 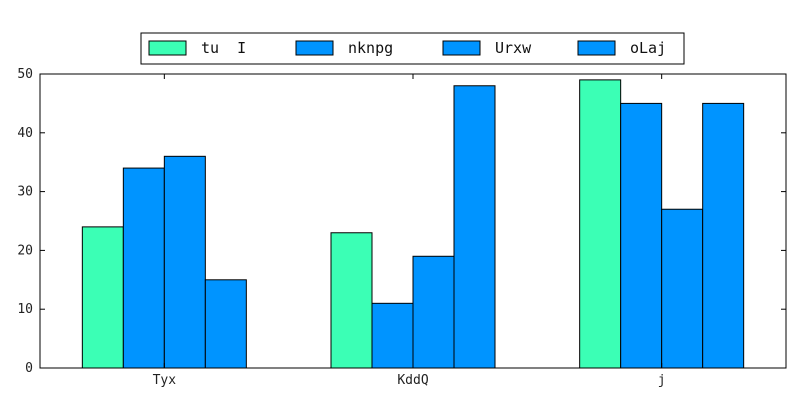 What do you see at coordinates (25, 133) in the screenshot?
I see `y-tick-label: 40` at bounding box center [25, 133].